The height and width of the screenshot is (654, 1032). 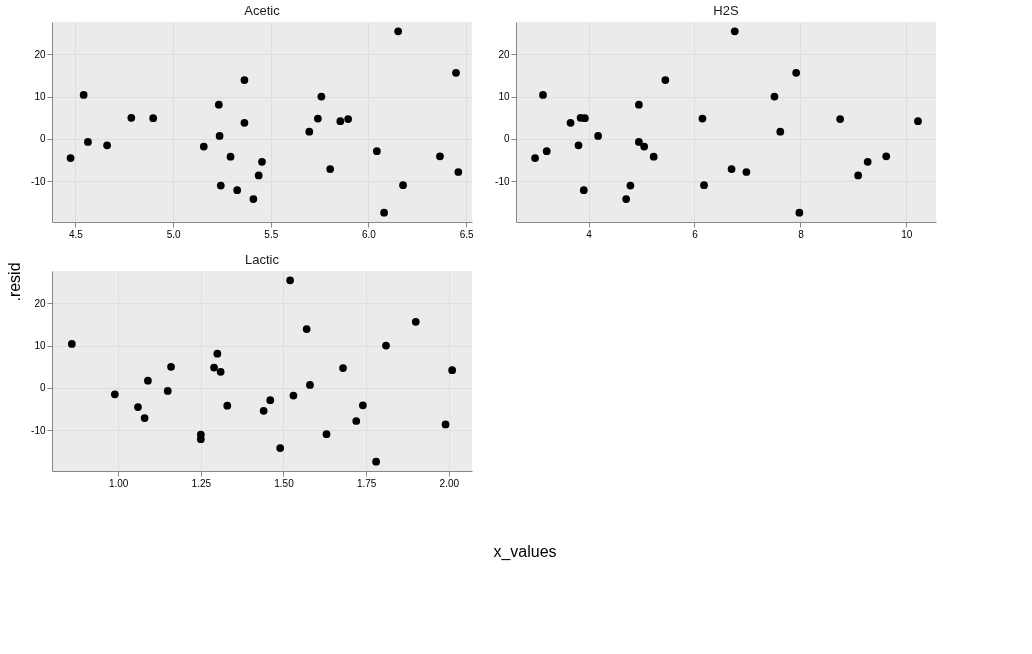 I want to click on x-tick-label: 1.00, so click(x=118, y=483).